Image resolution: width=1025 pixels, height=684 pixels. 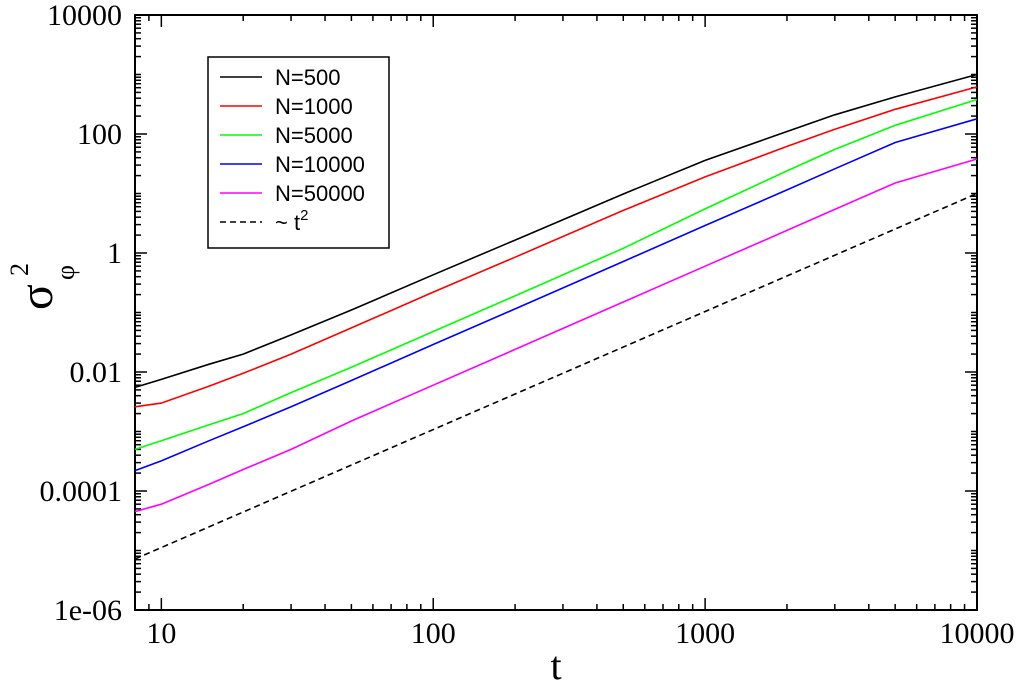 What do you see at coordinates (161, 633) in the screenshot?
I see `x-tick-label: 10` at bounding box center [161, 633].